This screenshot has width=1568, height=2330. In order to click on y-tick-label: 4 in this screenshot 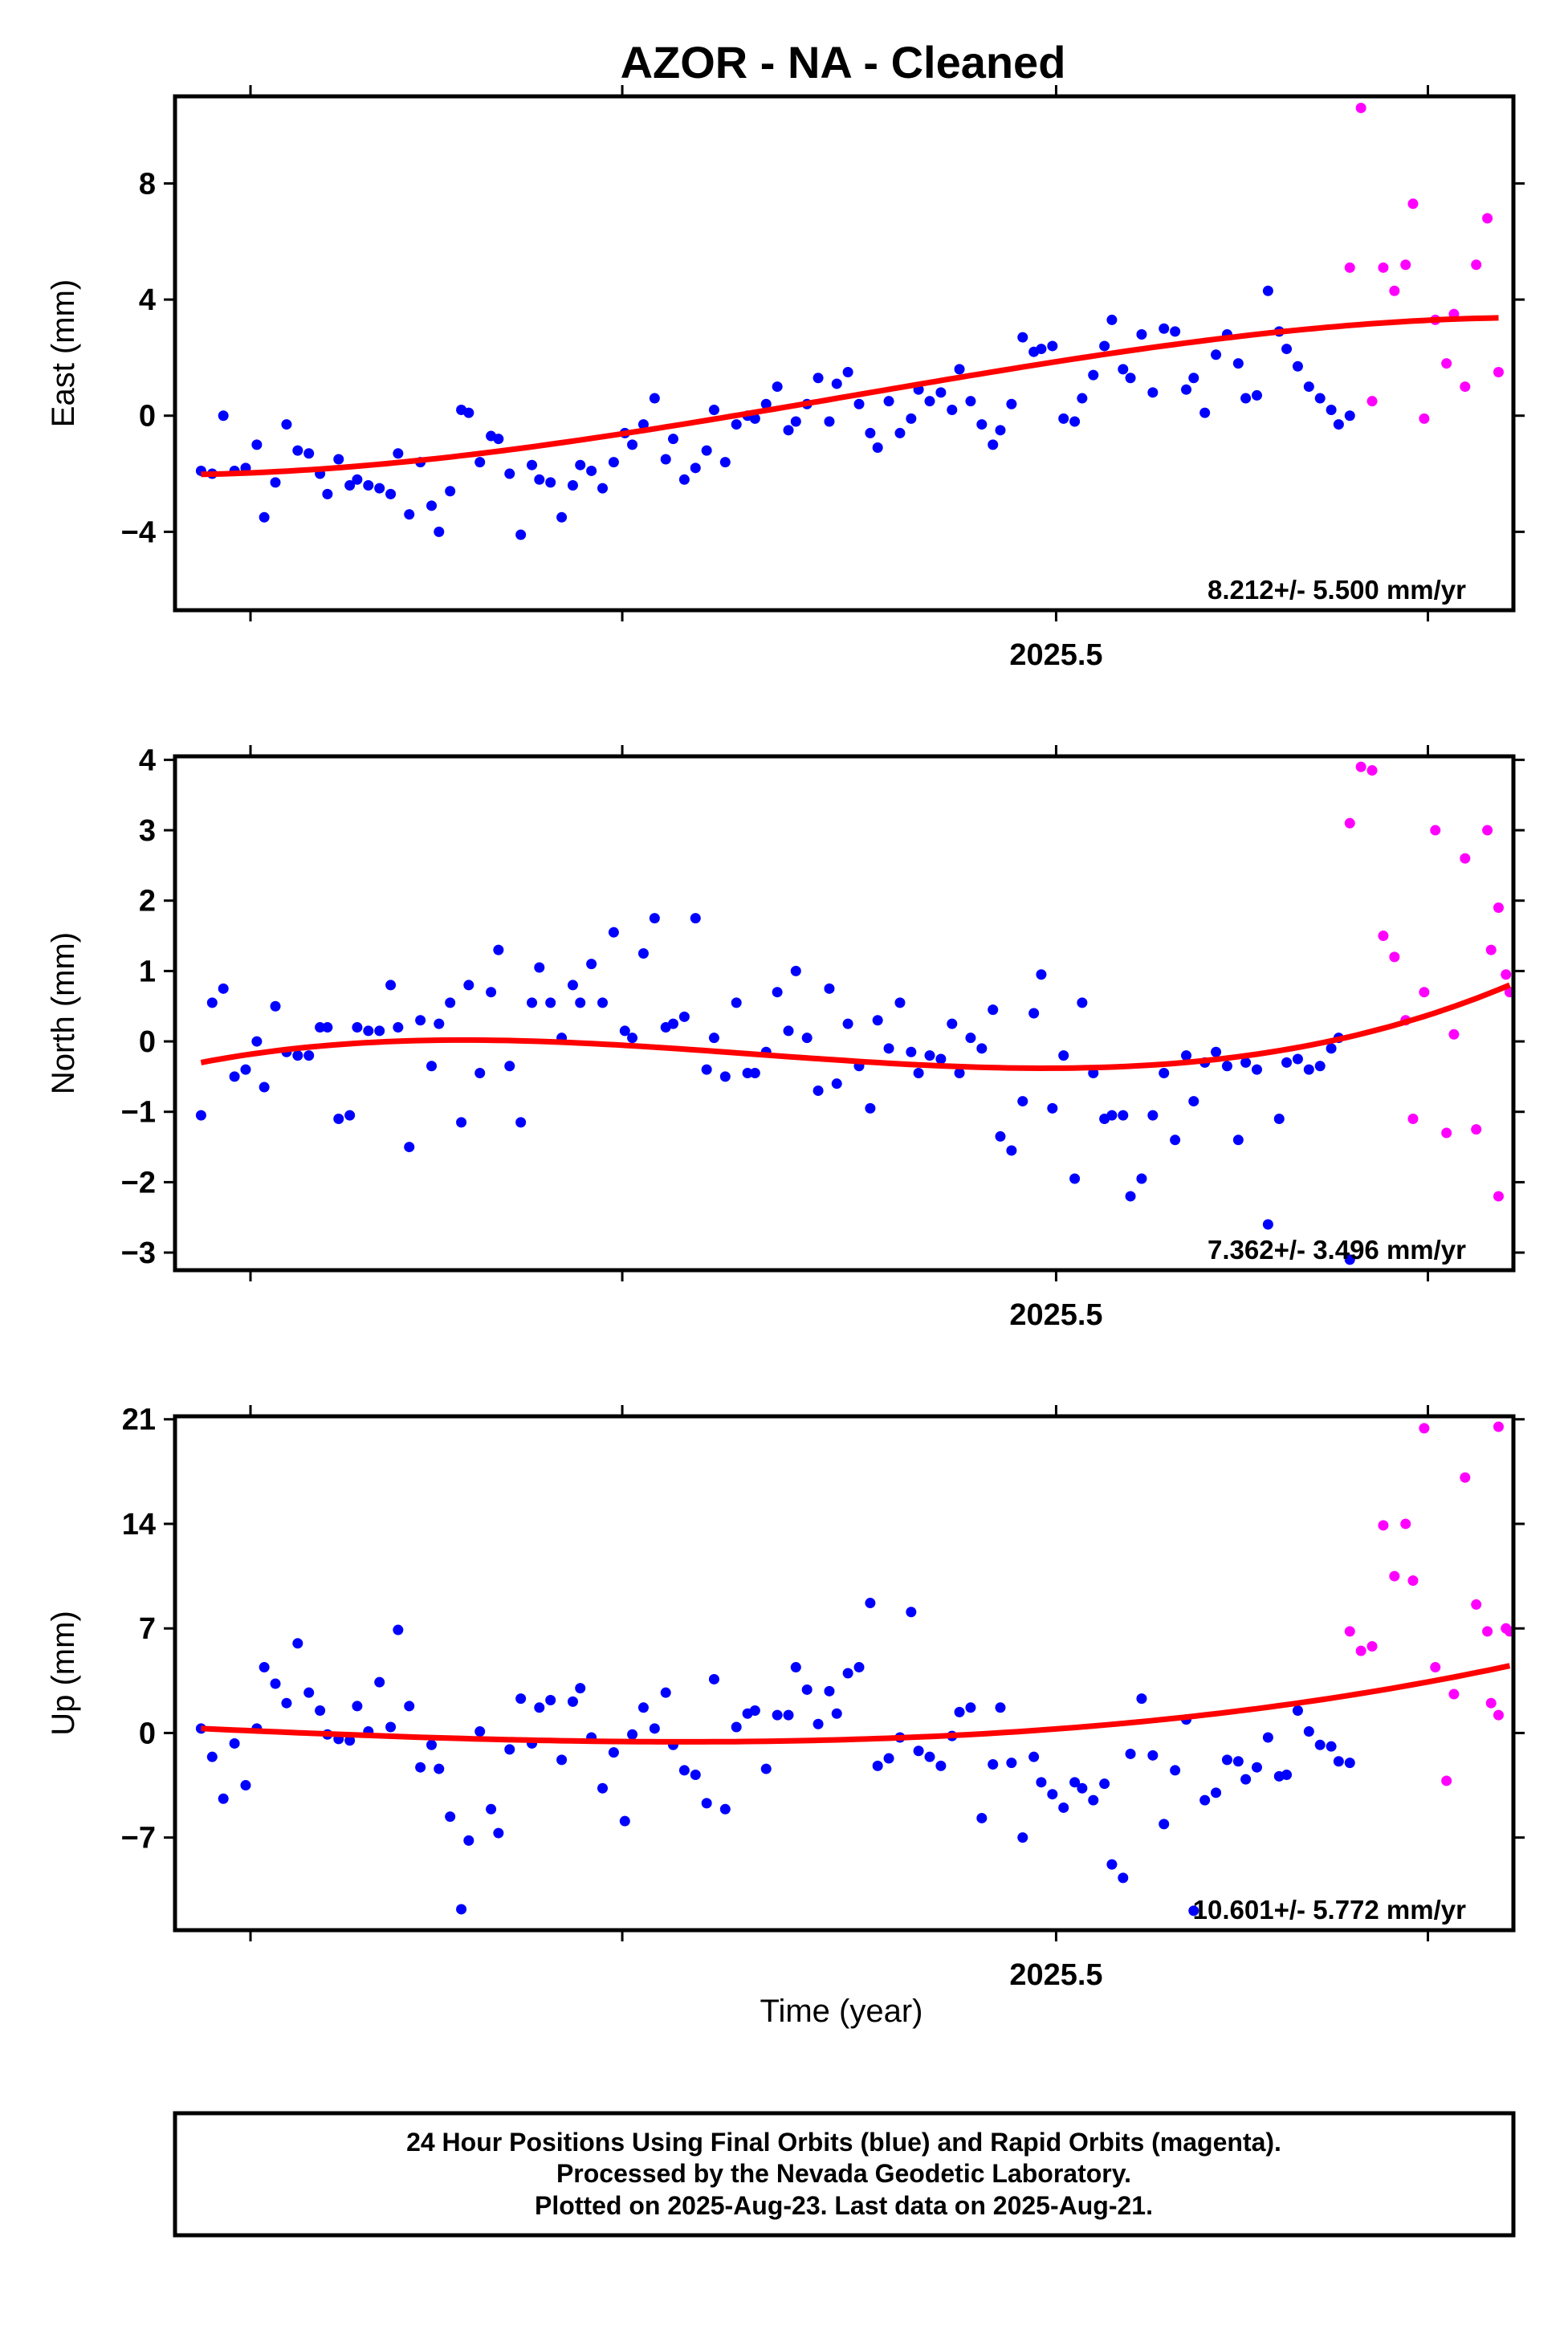, I will do `click(147, 300)`.